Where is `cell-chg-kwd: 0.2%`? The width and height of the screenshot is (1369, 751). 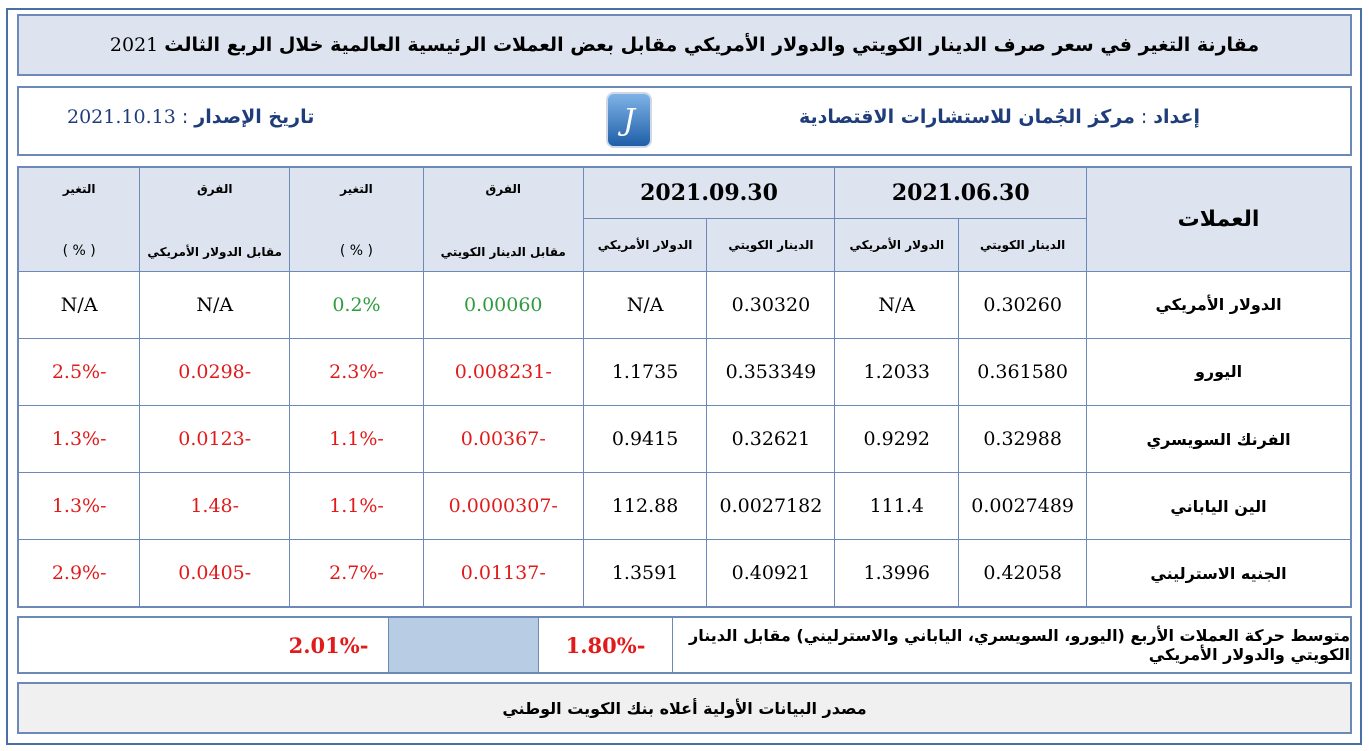 cell-chg-kwd: 0.2% is located at coordinates (356, 304).